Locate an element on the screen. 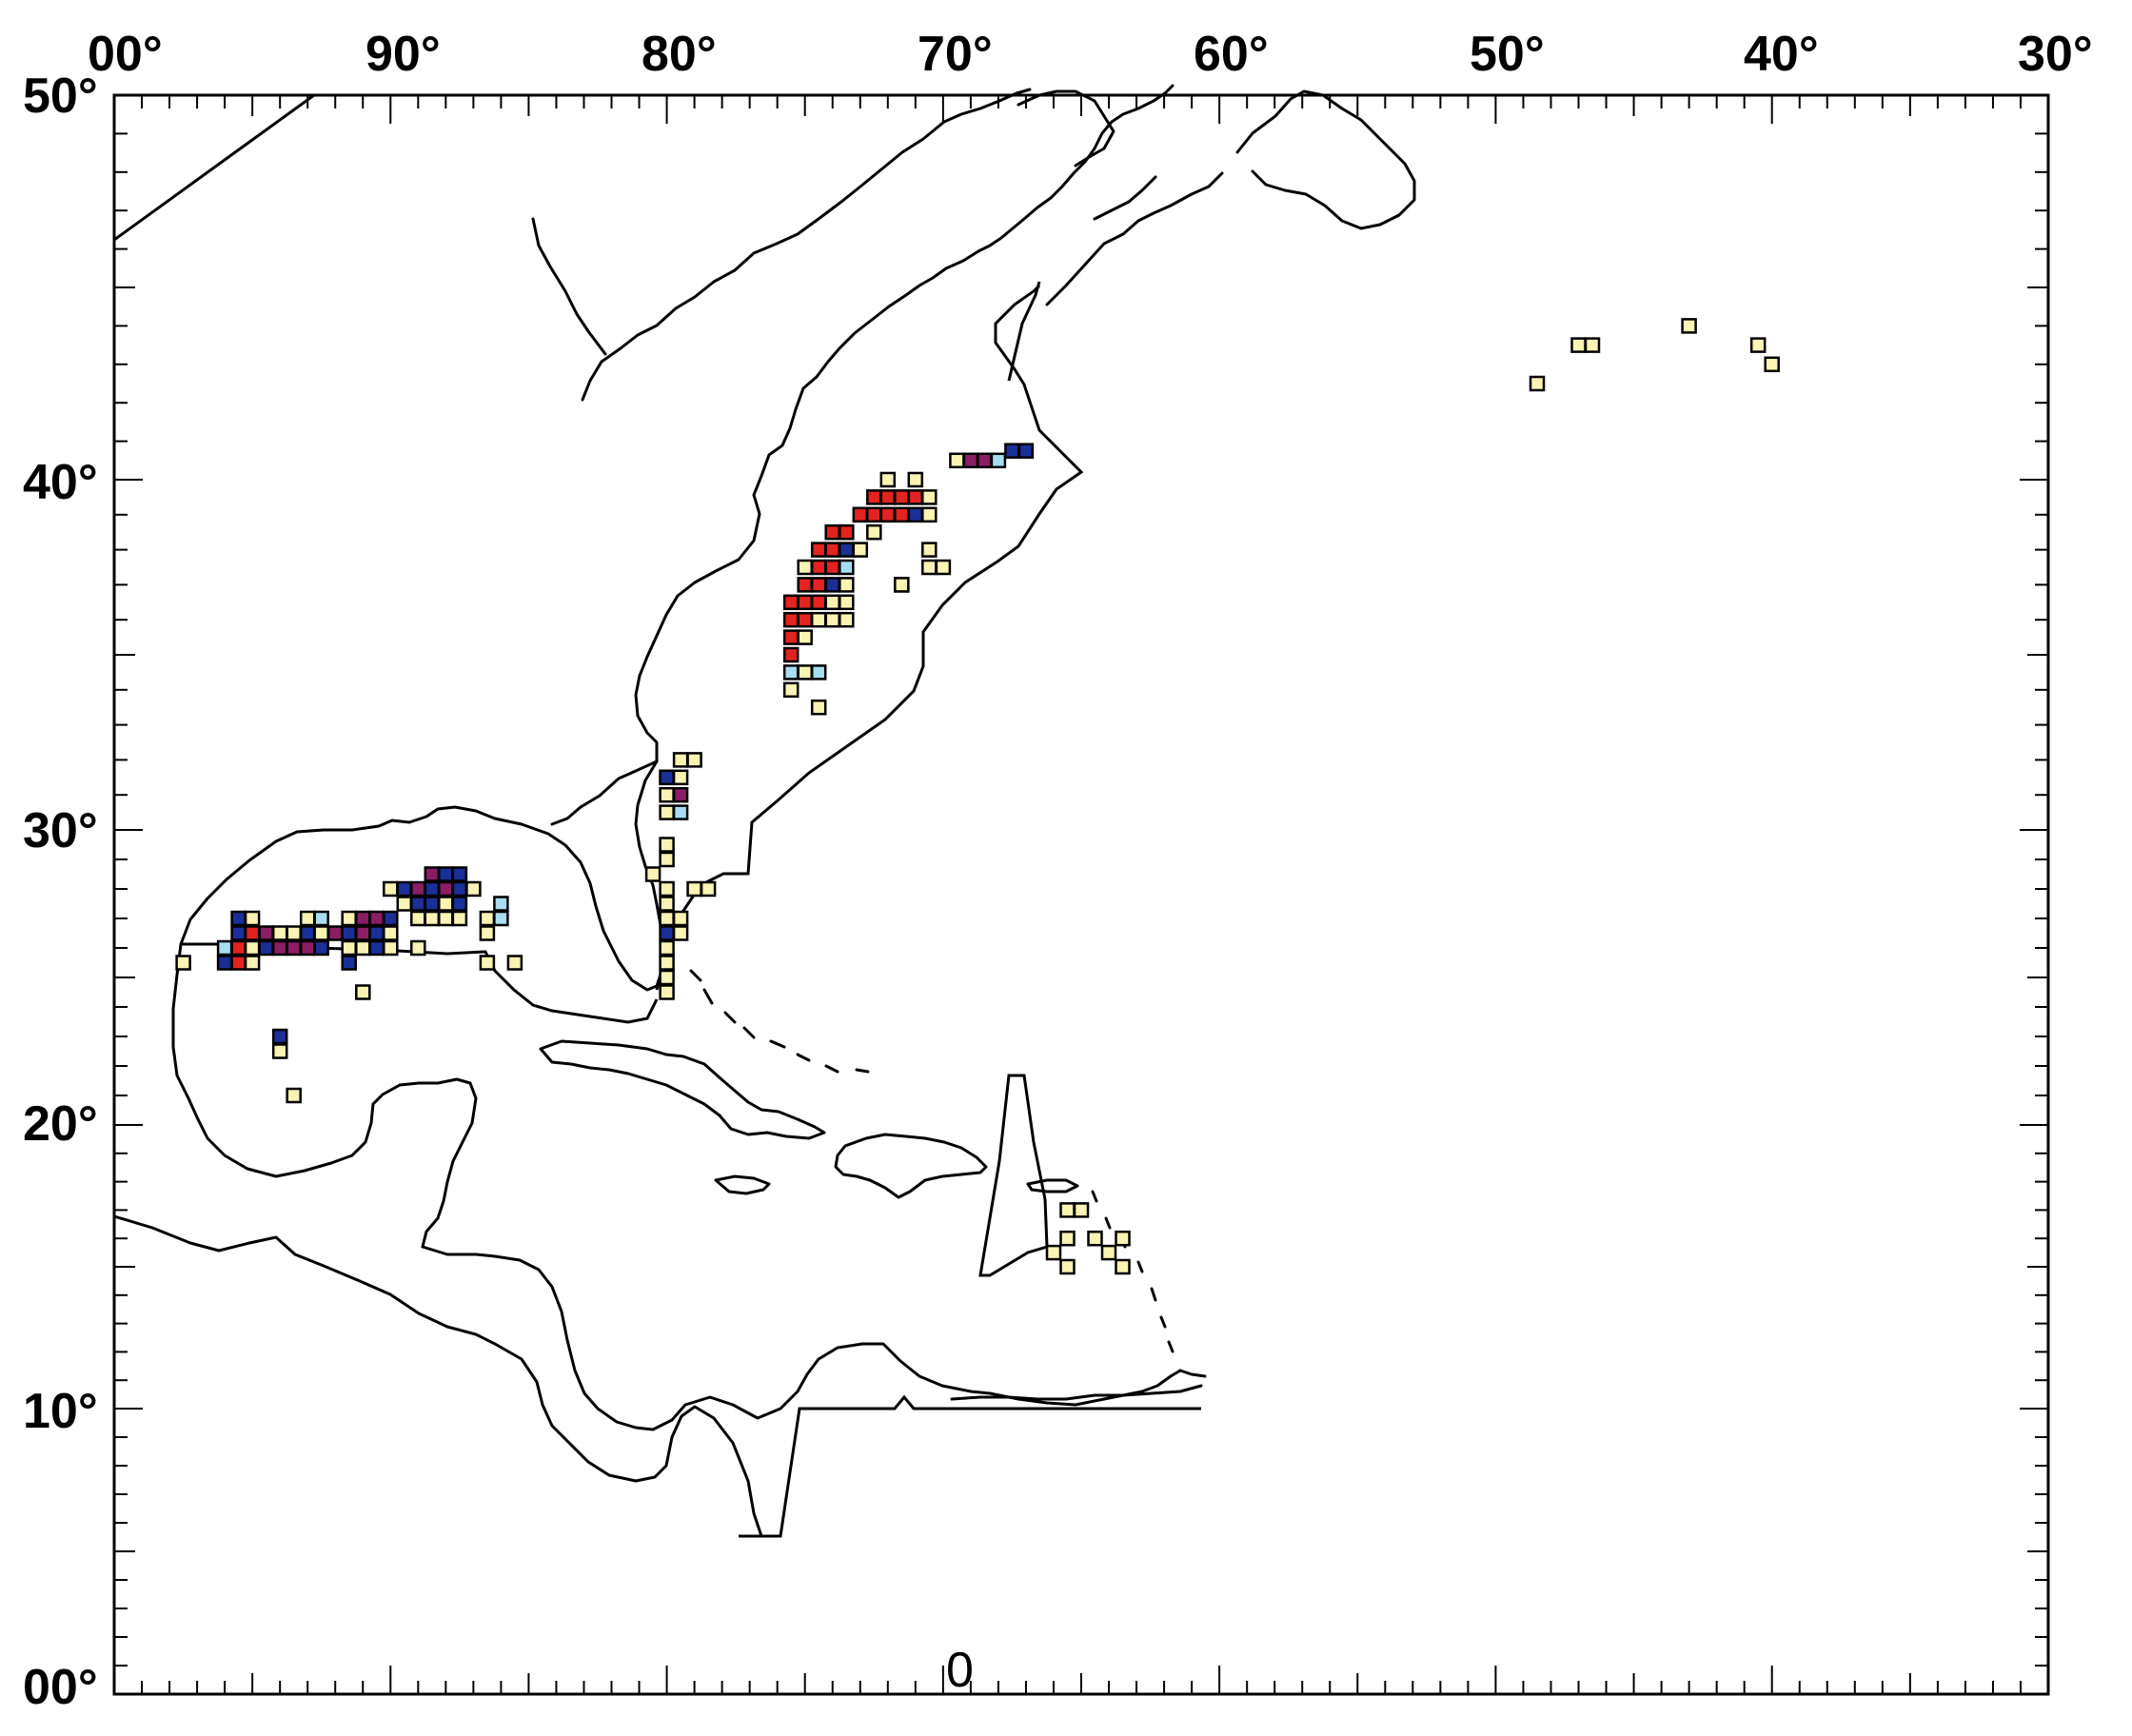 The height and width of the screenshot is (1736, 2132). lat-label-50: 50° is located at coordinates (61, 96).